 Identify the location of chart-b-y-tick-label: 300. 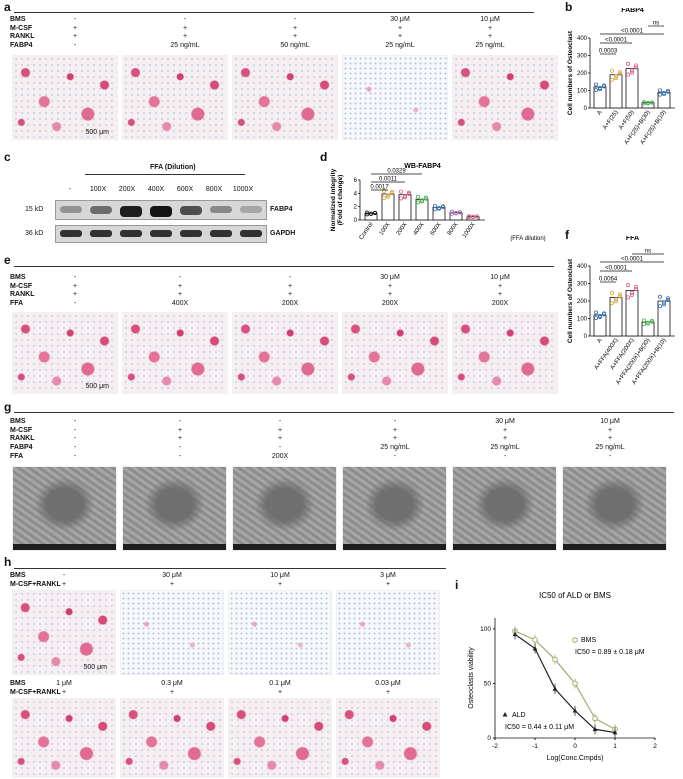
(582, 57).